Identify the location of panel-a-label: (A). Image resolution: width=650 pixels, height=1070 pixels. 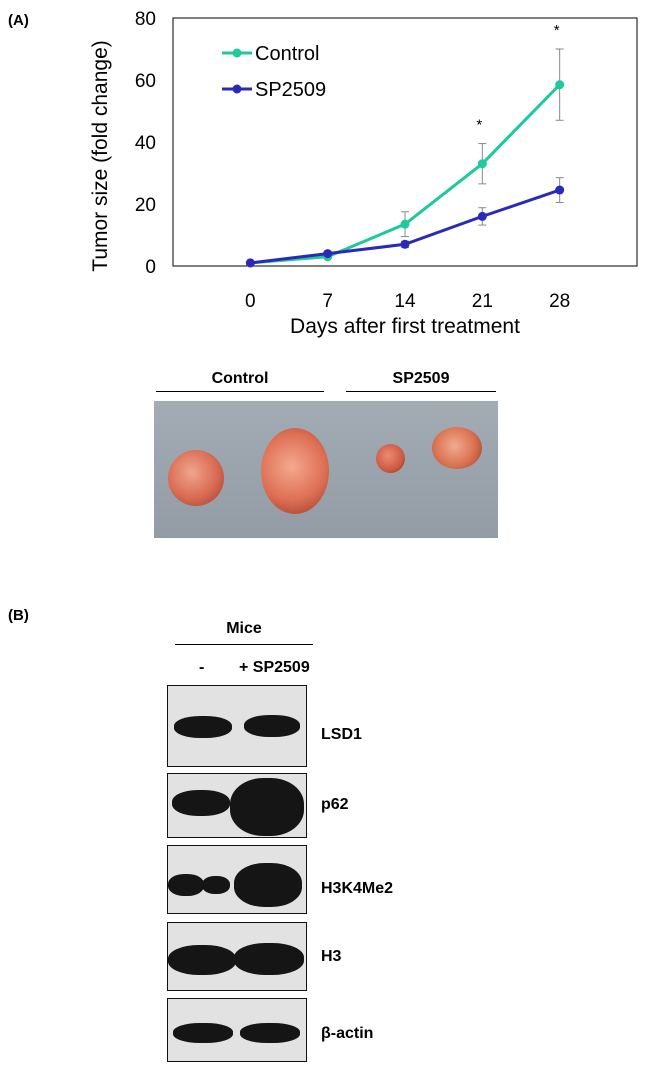
(18, 20).